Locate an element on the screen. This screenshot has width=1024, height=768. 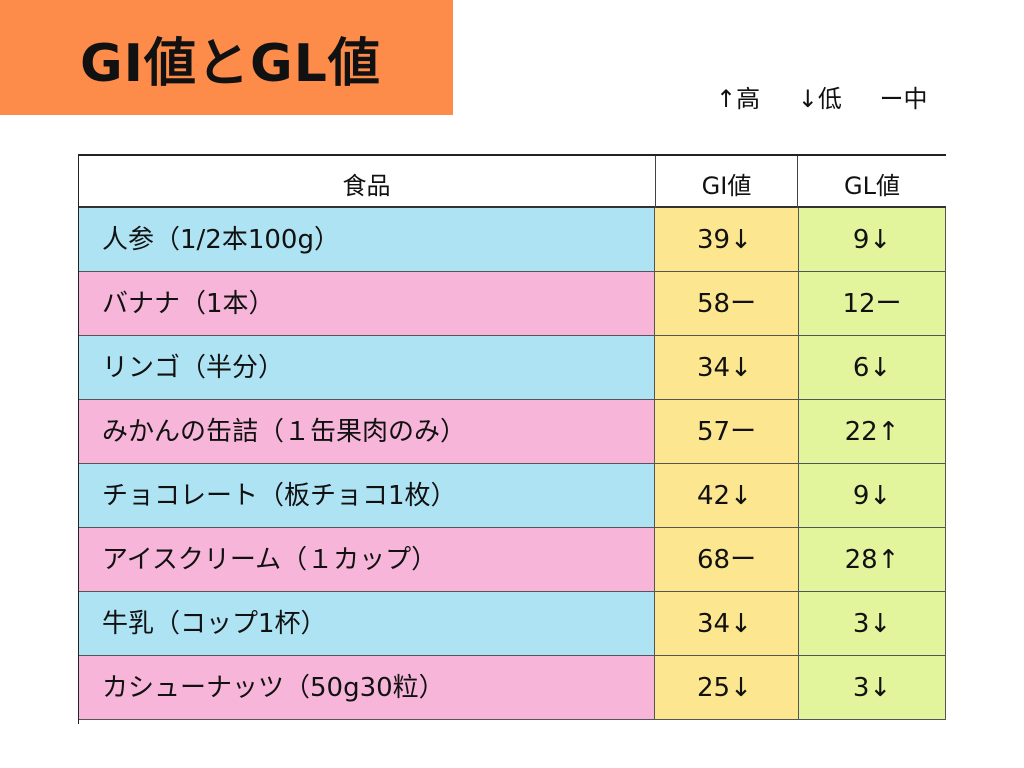
gl-cell: 28↑ is located at coordinates (872, 560).